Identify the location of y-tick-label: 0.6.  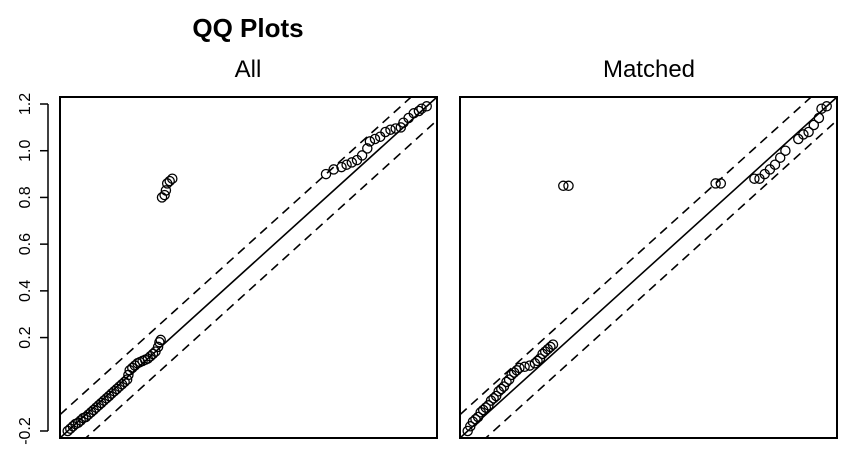
(25, 244).